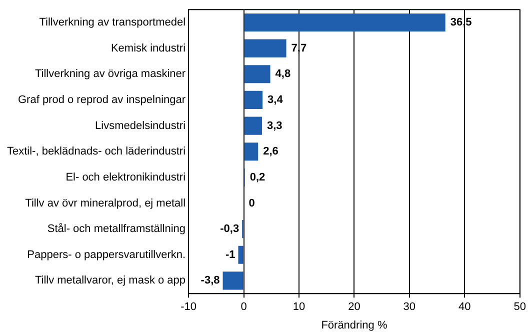 This screenshot has height=336, width=529. What do you see at coordinates (148, 48) in the screenshot?
I see `y-tick-label: Kemisk industri` at bounding box center [148, 48].